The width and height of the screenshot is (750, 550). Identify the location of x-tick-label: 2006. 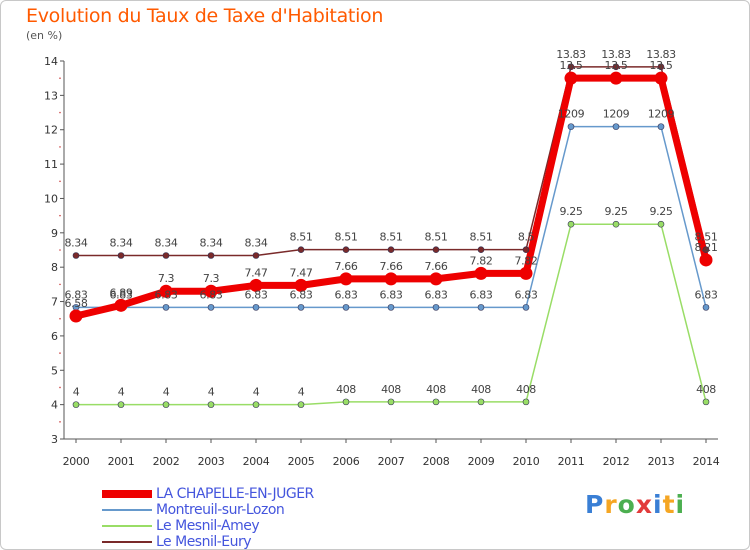
(346, 461).